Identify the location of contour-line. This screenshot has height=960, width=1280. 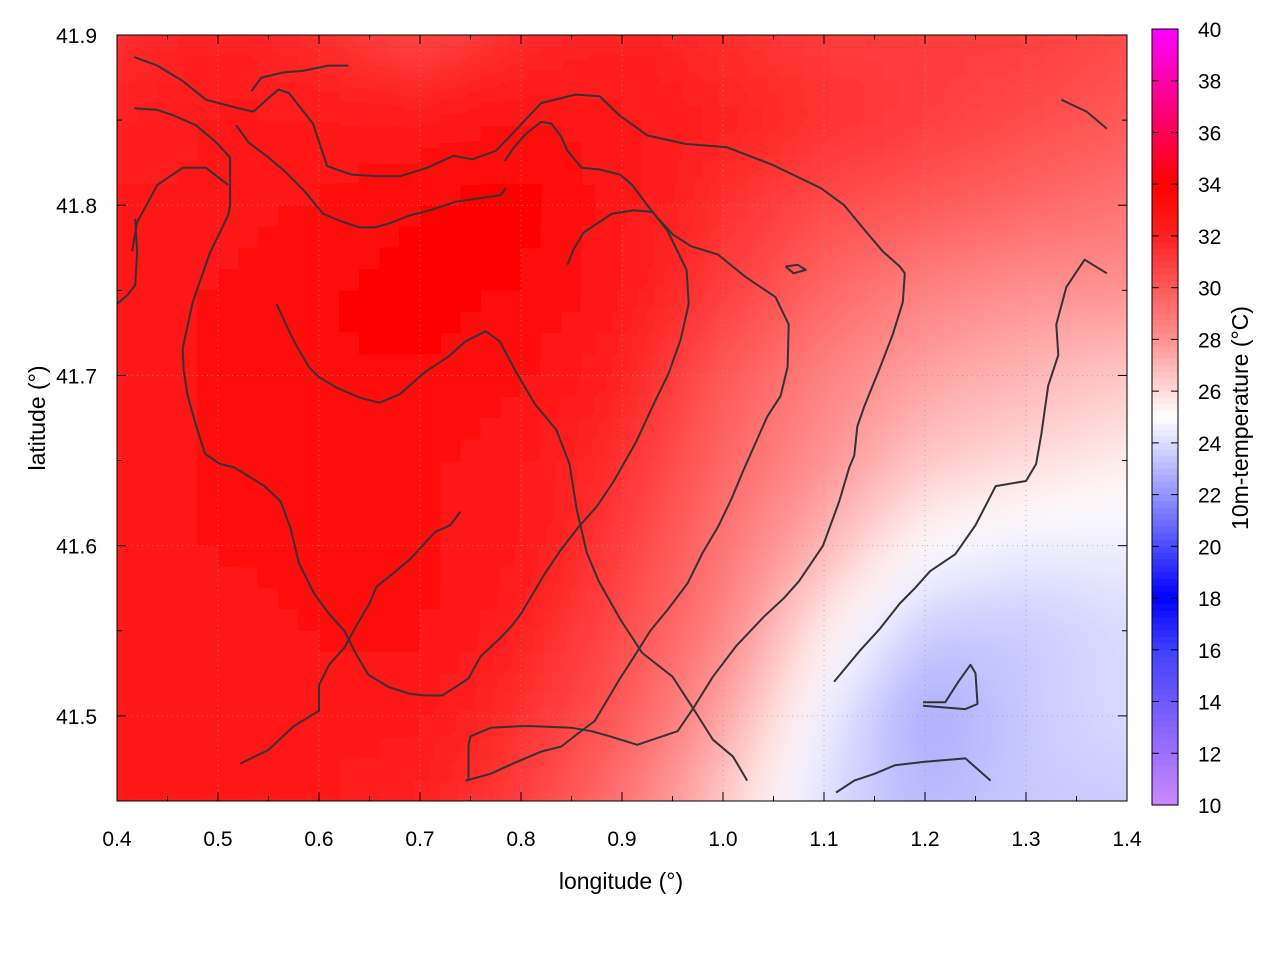
(1084, 114).